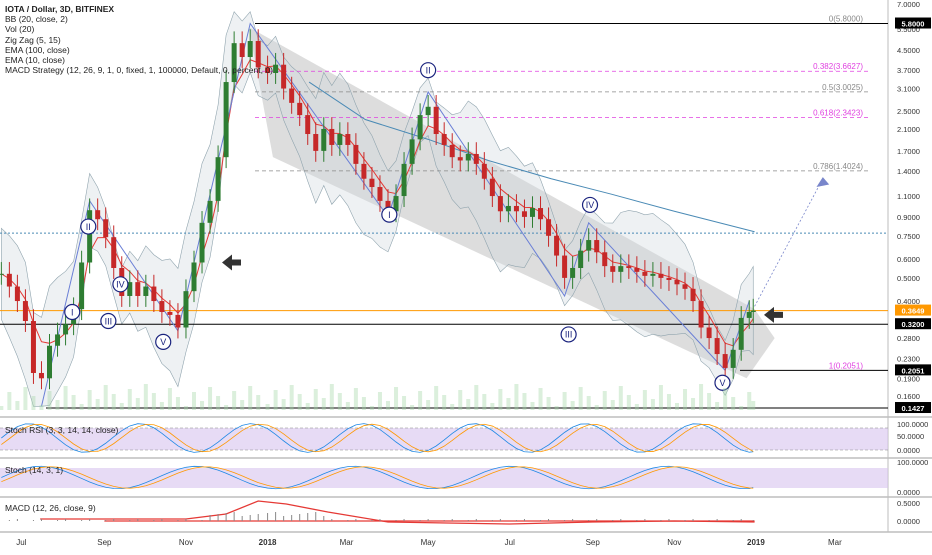 The height and width of the screenshot is (555, 932). What do you see at coordinates (908, 521) in the screenshot?
I see `macd-tick: 0.0000` at bounding box center [908, 521].